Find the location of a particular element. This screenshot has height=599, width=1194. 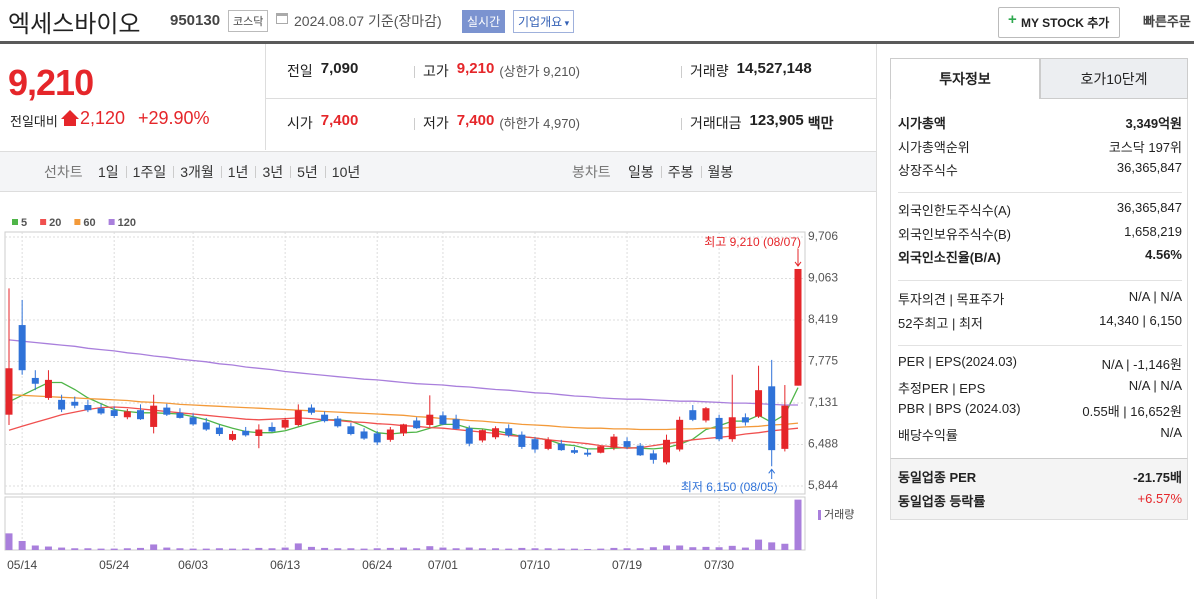

quick-order: 빠른주문 is located at coordinates (1167, 21).